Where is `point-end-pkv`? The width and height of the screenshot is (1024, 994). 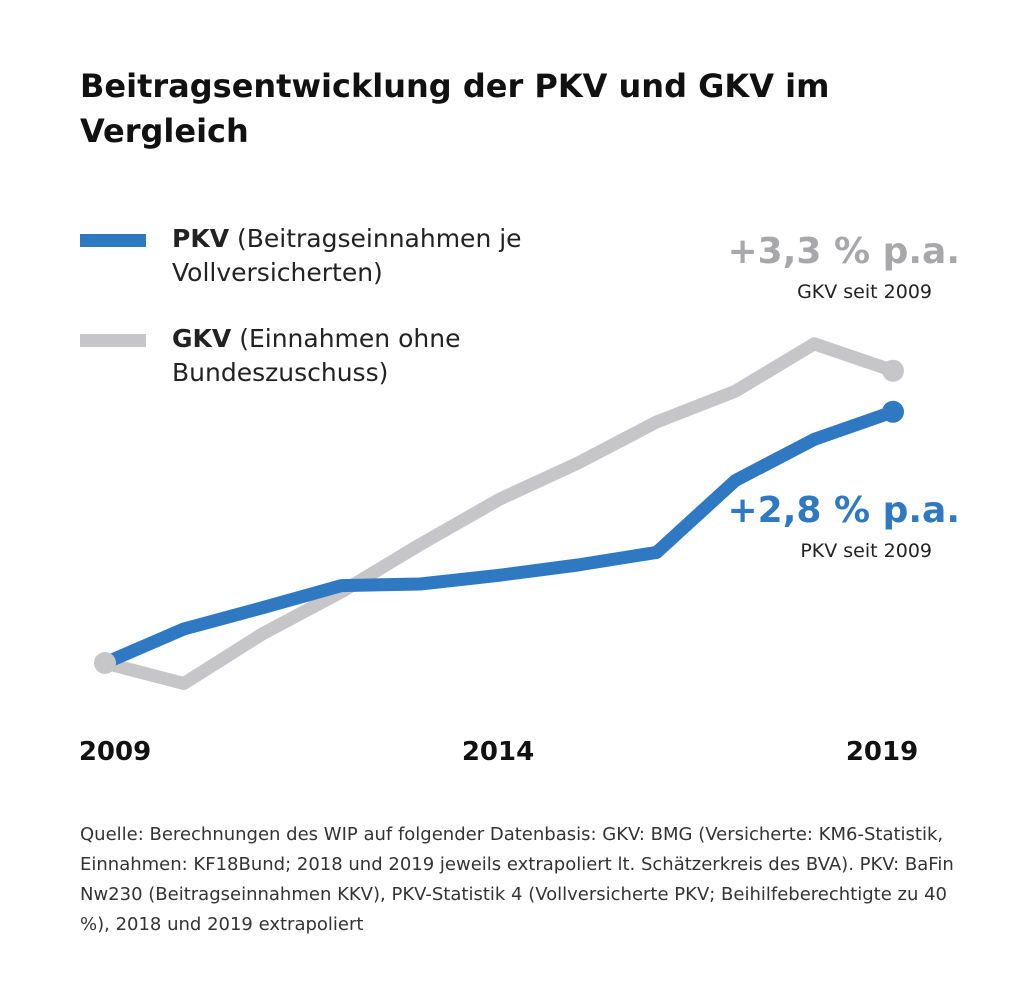
point-end-pkv is located at coordinates (893, 411).